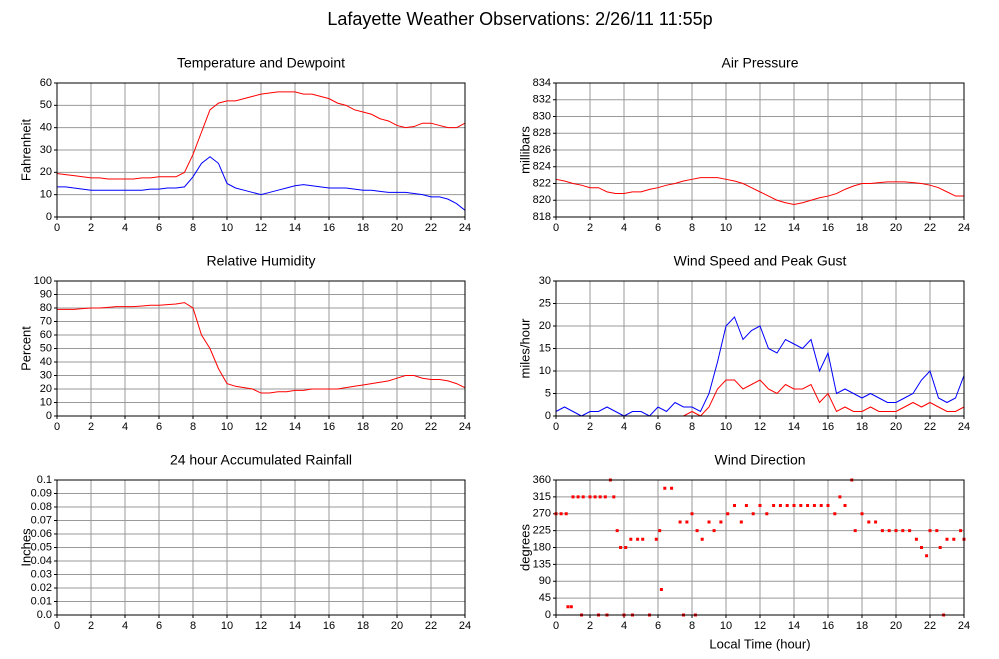 Image resolution: width=999 pixels, height=659 pixels. Describe the element at coordinates (542, 547) in the screenshot. I see `y-tick-label: 180` at that location.